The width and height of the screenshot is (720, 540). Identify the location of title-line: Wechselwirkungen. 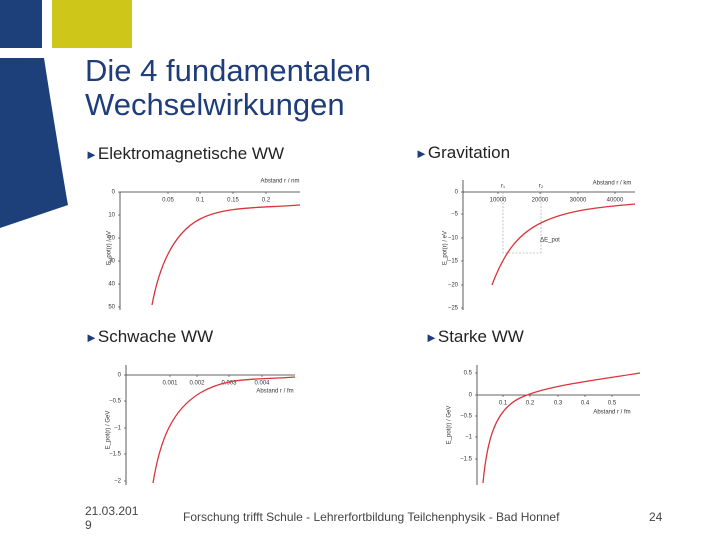
(215, 104).